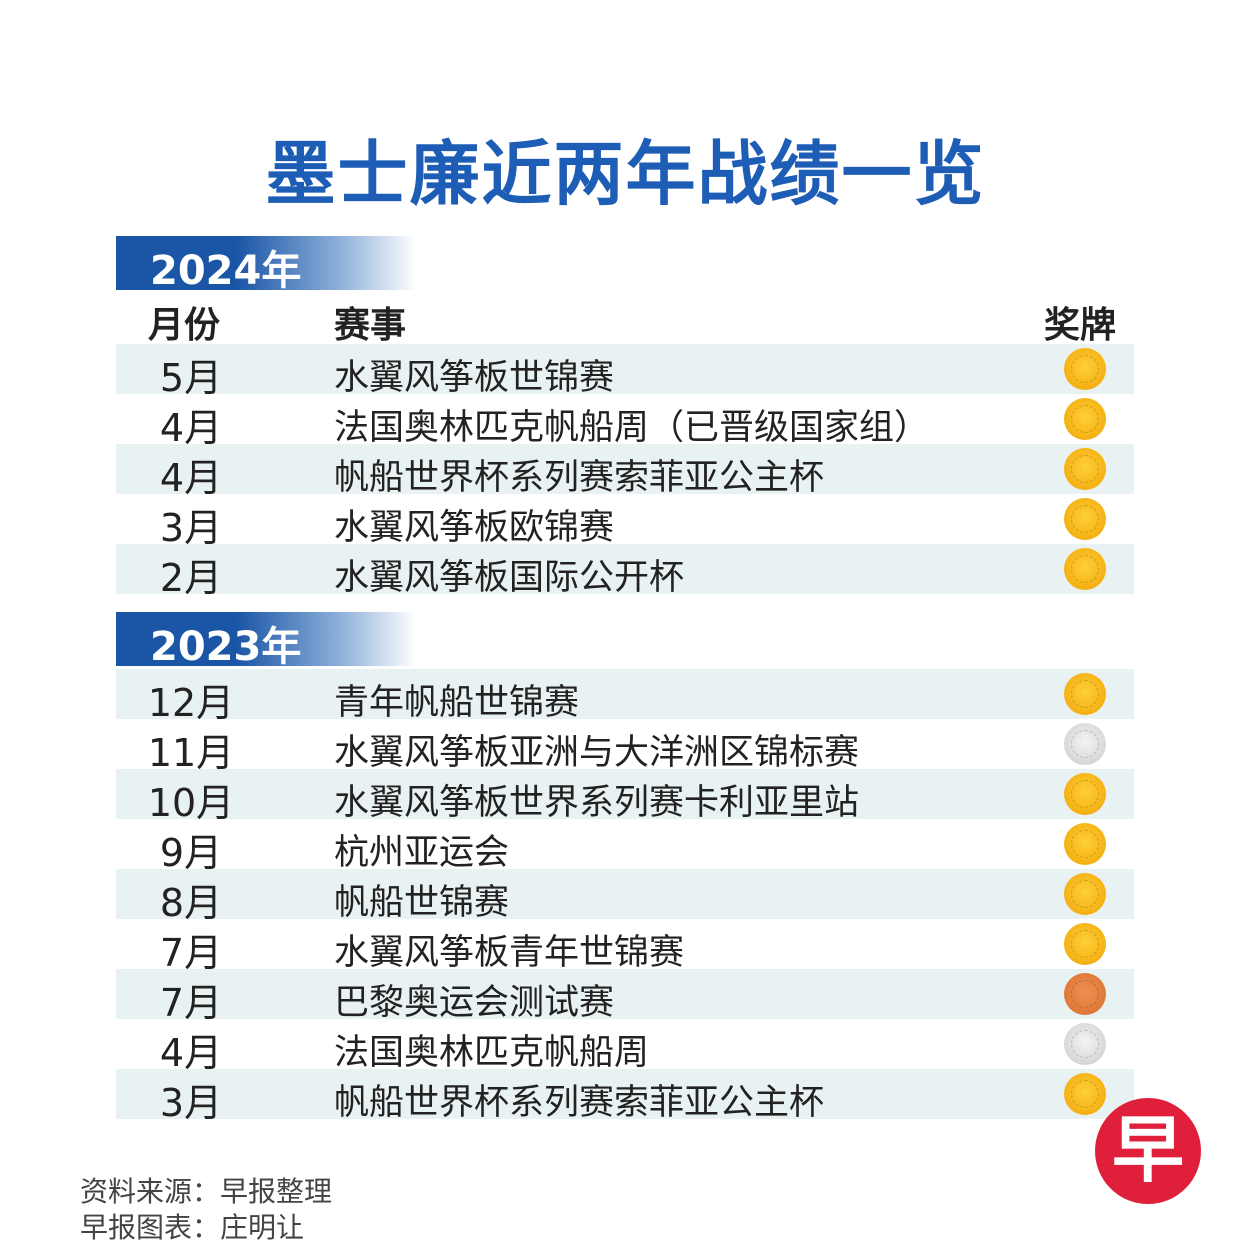  I want to click on month-cell: 12月, so click(191, 703).